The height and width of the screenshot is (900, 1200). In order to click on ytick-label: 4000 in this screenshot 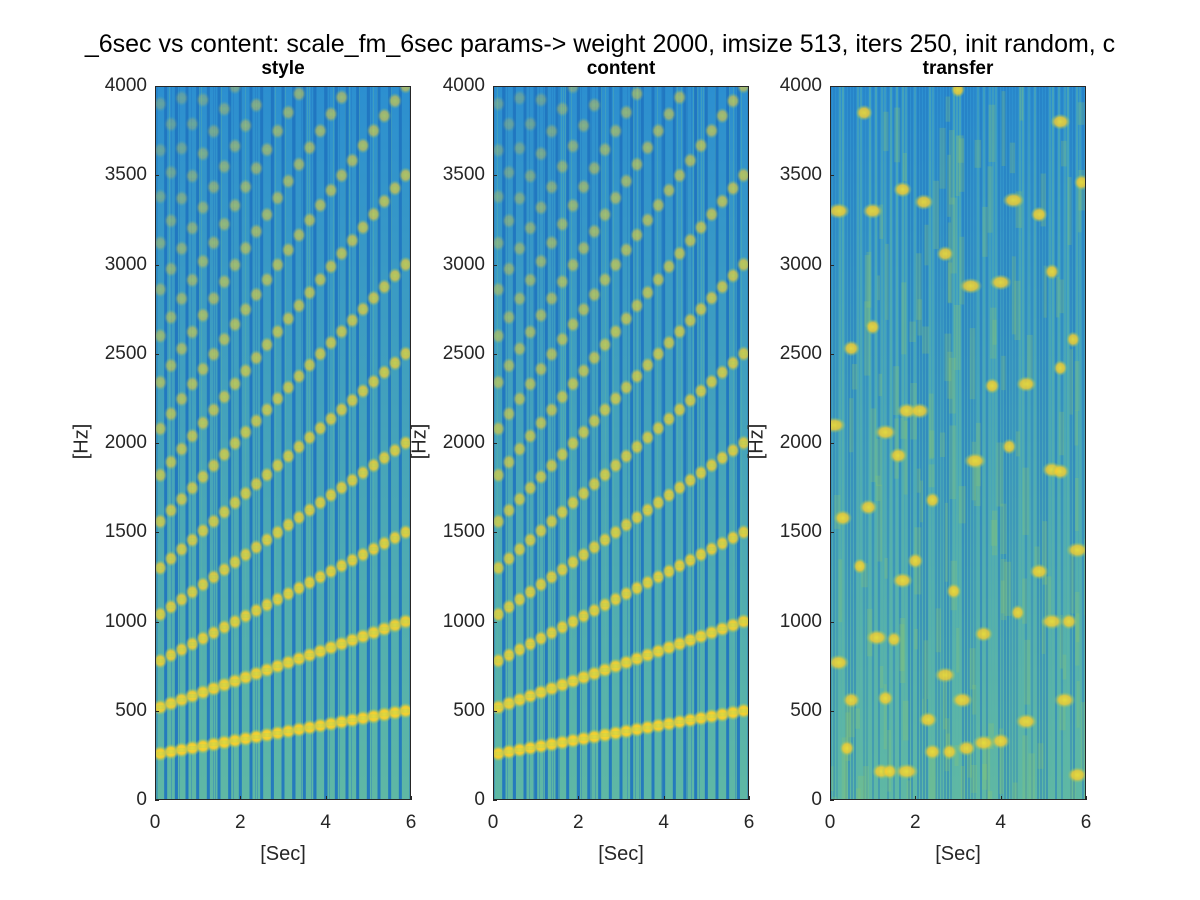, I will do `click(800, 85)`.